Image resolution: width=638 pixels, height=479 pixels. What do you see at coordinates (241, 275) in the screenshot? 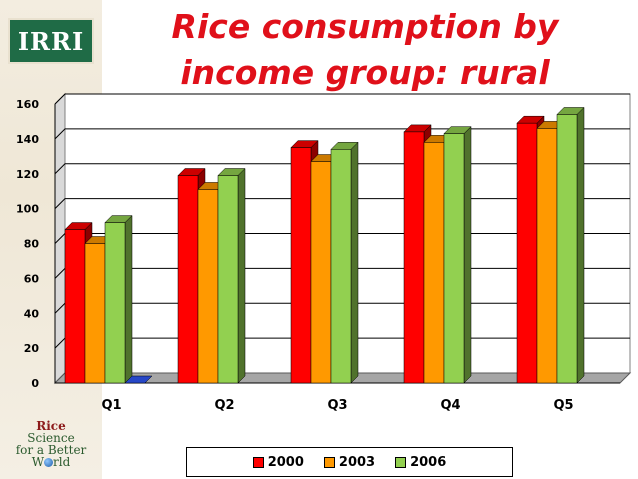
I see `bar-side-2006-Q2` at bounding box center [241, 275].